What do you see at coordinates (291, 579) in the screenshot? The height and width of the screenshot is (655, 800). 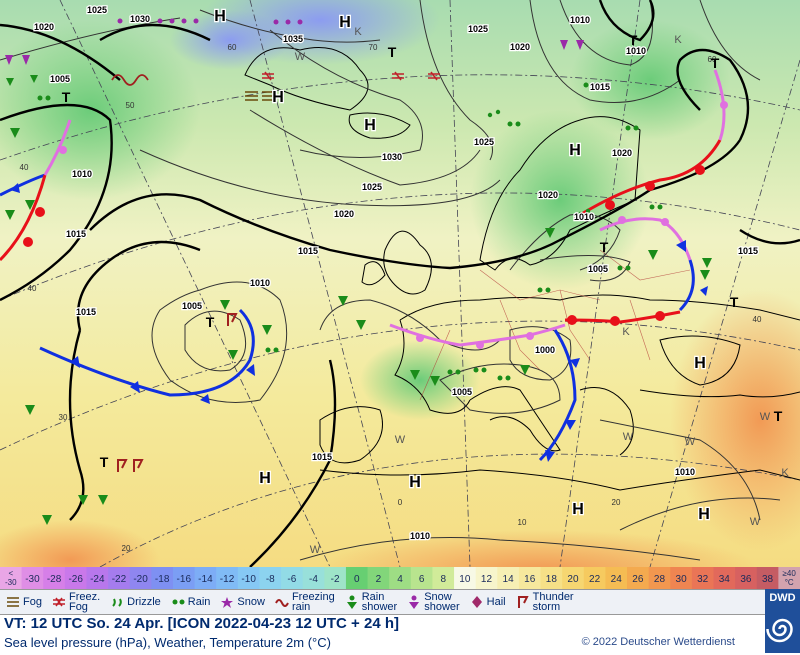 I see `legend-label: -6` at bounding box center [291, 579].